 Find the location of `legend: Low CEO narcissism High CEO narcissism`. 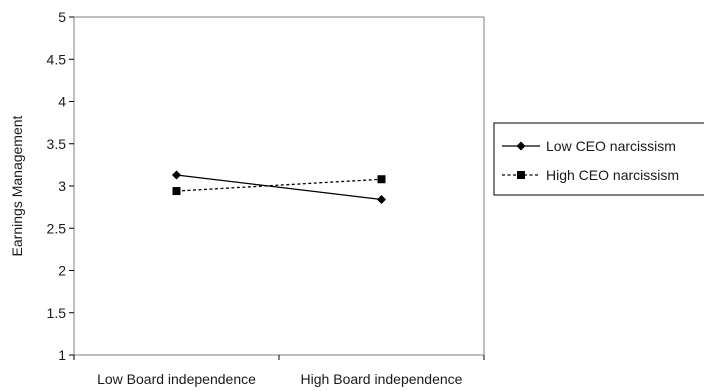

legend: Low CEO narcissism High CEO narcissism is located at coordinates (598, 159).